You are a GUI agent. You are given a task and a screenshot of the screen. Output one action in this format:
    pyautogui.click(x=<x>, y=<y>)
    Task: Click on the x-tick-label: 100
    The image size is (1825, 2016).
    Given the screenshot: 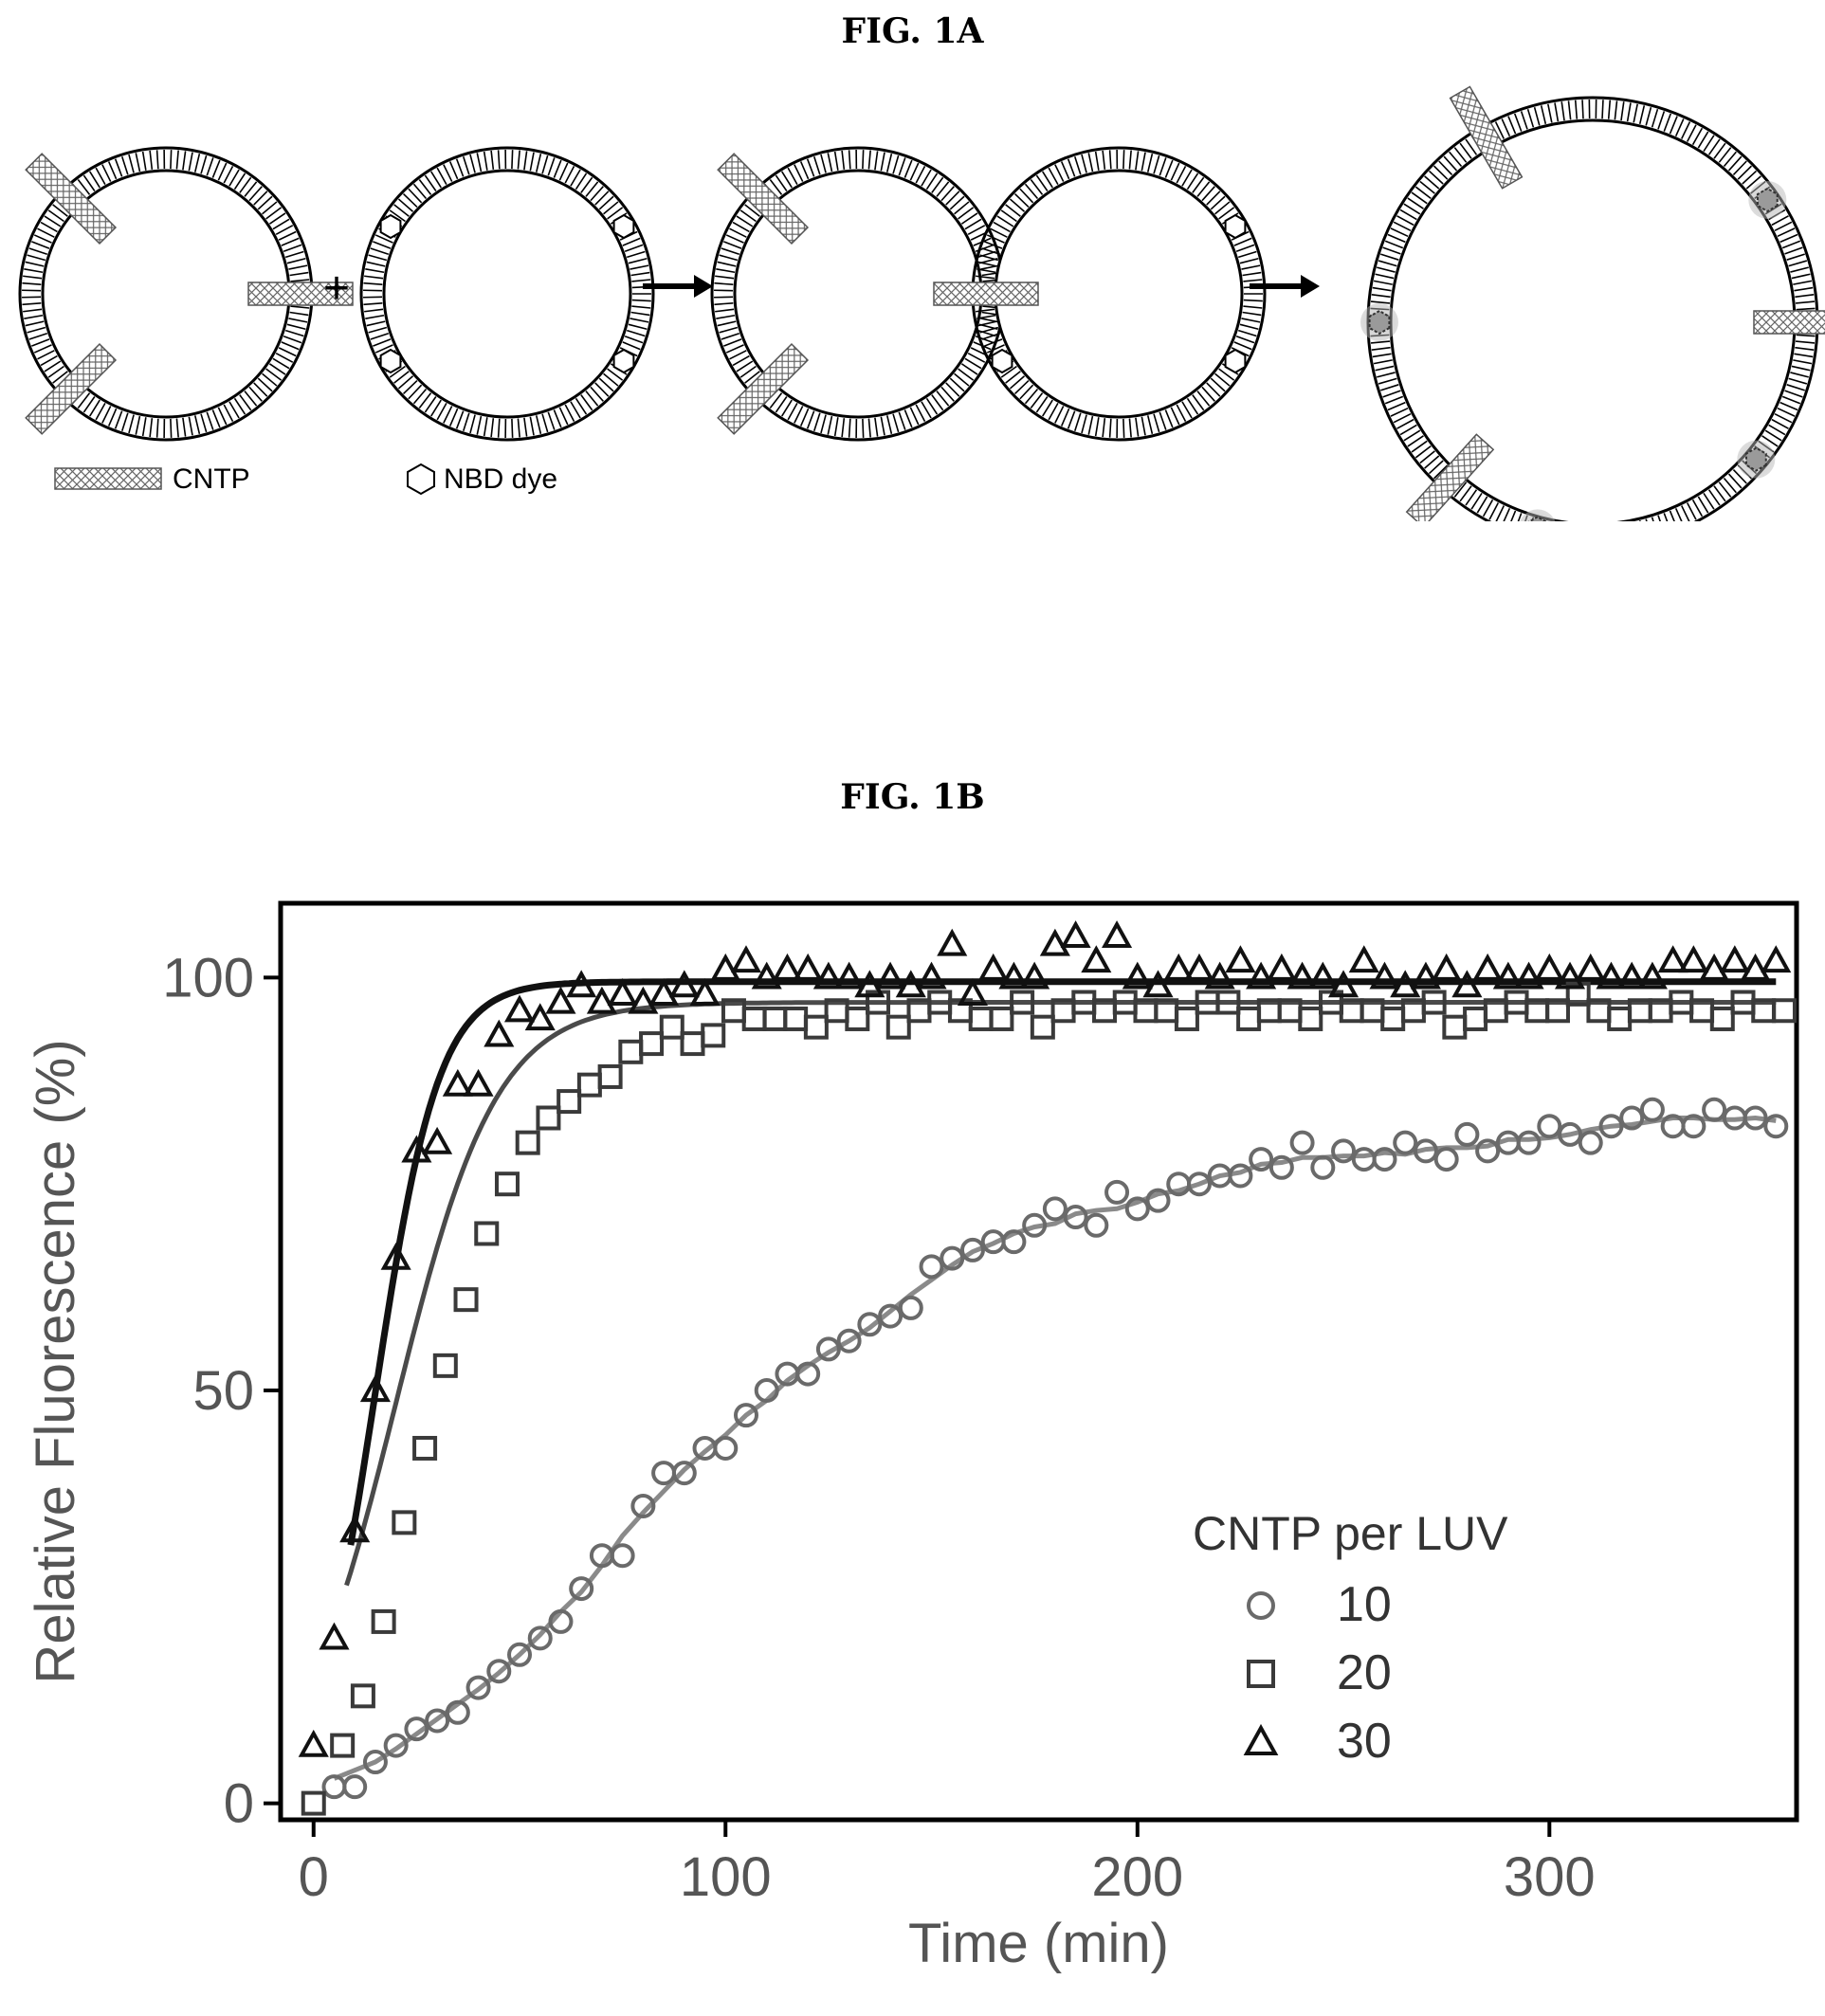 What is the action you would take?
    pyautogui.click(x=726, y=1877)
    